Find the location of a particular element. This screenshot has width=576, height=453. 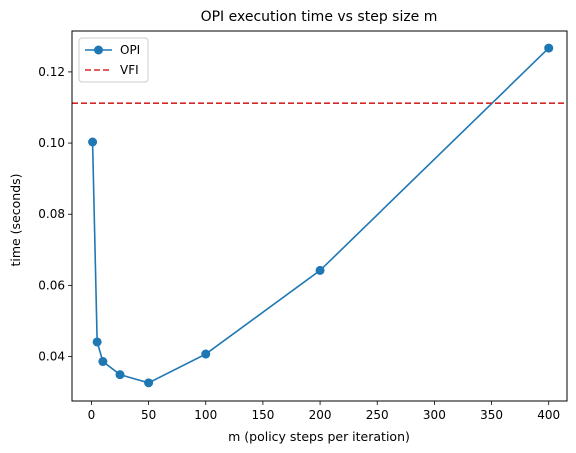

x-axis-ticks: 0 50 100 150 200 250 300 350 400 is located at coordinates (324, 411).